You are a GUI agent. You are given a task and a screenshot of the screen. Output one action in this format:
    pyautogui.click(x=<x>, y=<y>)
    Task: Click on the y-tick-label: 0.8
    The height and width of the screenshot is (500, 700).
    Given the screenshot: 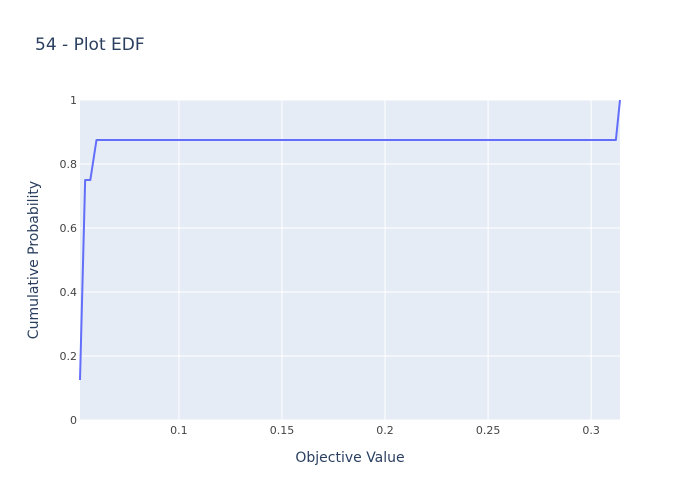 What is the action you would take?
    pyautogui.click(x=69, y=164)
    